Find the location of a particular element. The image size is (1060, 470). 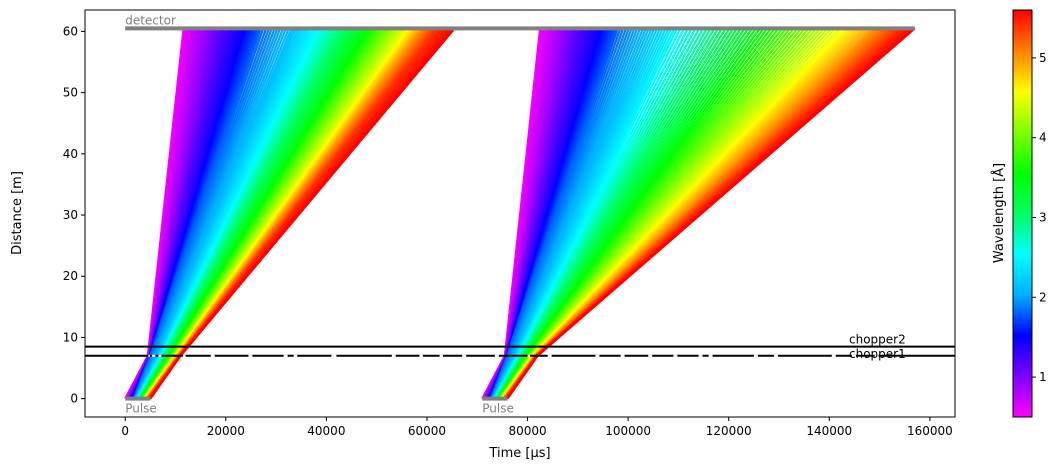

choppers is located at coordinates (520, 351).